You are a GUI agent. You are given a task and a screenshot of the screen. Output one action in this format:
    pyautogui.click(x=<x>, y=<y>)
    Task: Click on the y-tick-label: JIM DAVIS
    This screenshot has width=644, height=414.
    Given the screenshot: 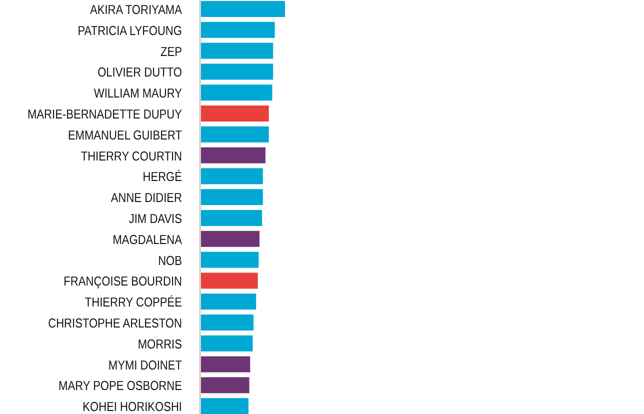 What is the action you would take?
    pyautogui.click(x=155, y=218)
    